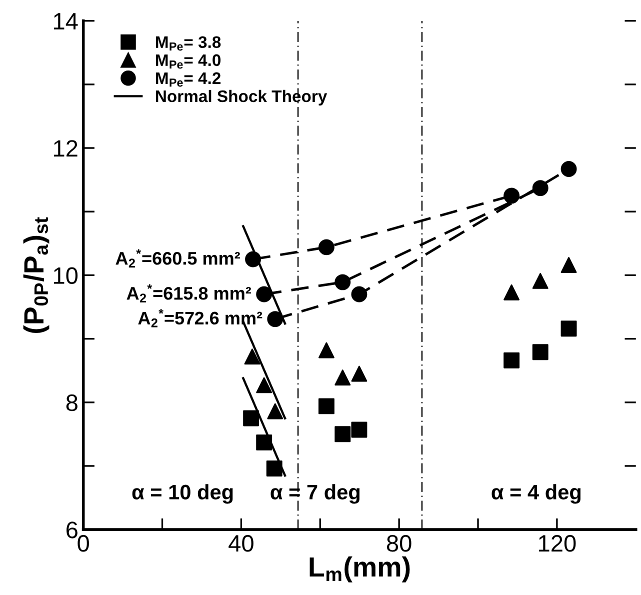 The height and width of the screenshot is (595, 641). I want to click on annotation: α = 10 deg, so click(182, 494).